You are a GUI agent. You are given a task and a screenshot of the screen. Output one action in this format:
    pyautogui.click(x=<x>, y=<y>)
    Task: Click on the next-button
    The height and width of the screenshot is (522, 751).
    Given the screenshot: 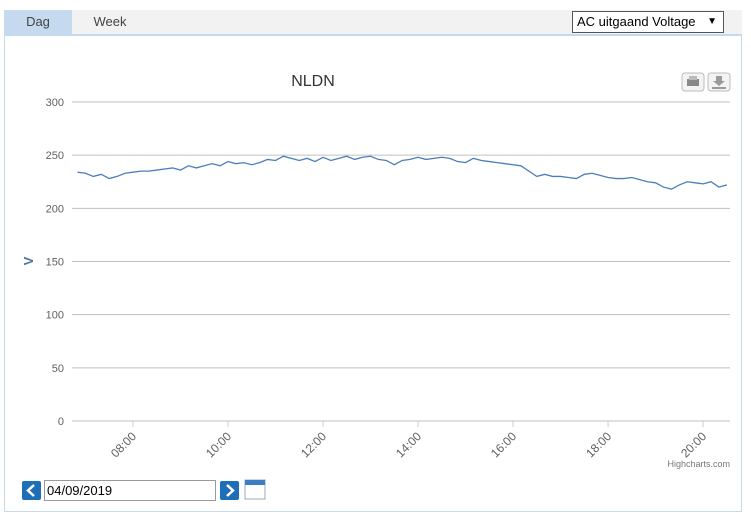 What is the action you would take?
    pyautogui.click(x=229, y=490)
    